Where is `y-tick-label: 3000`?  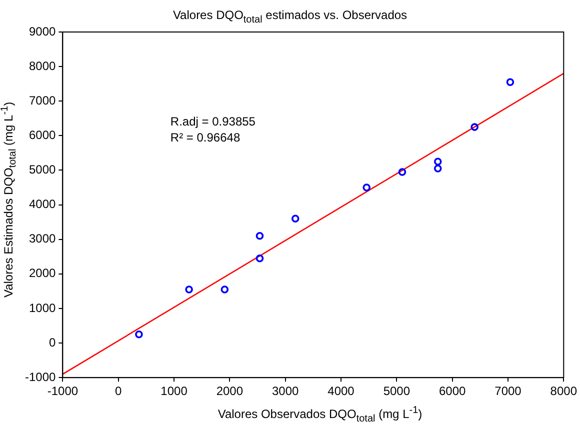 y-tick-label: 3000 is located at coordinates (42, 239).